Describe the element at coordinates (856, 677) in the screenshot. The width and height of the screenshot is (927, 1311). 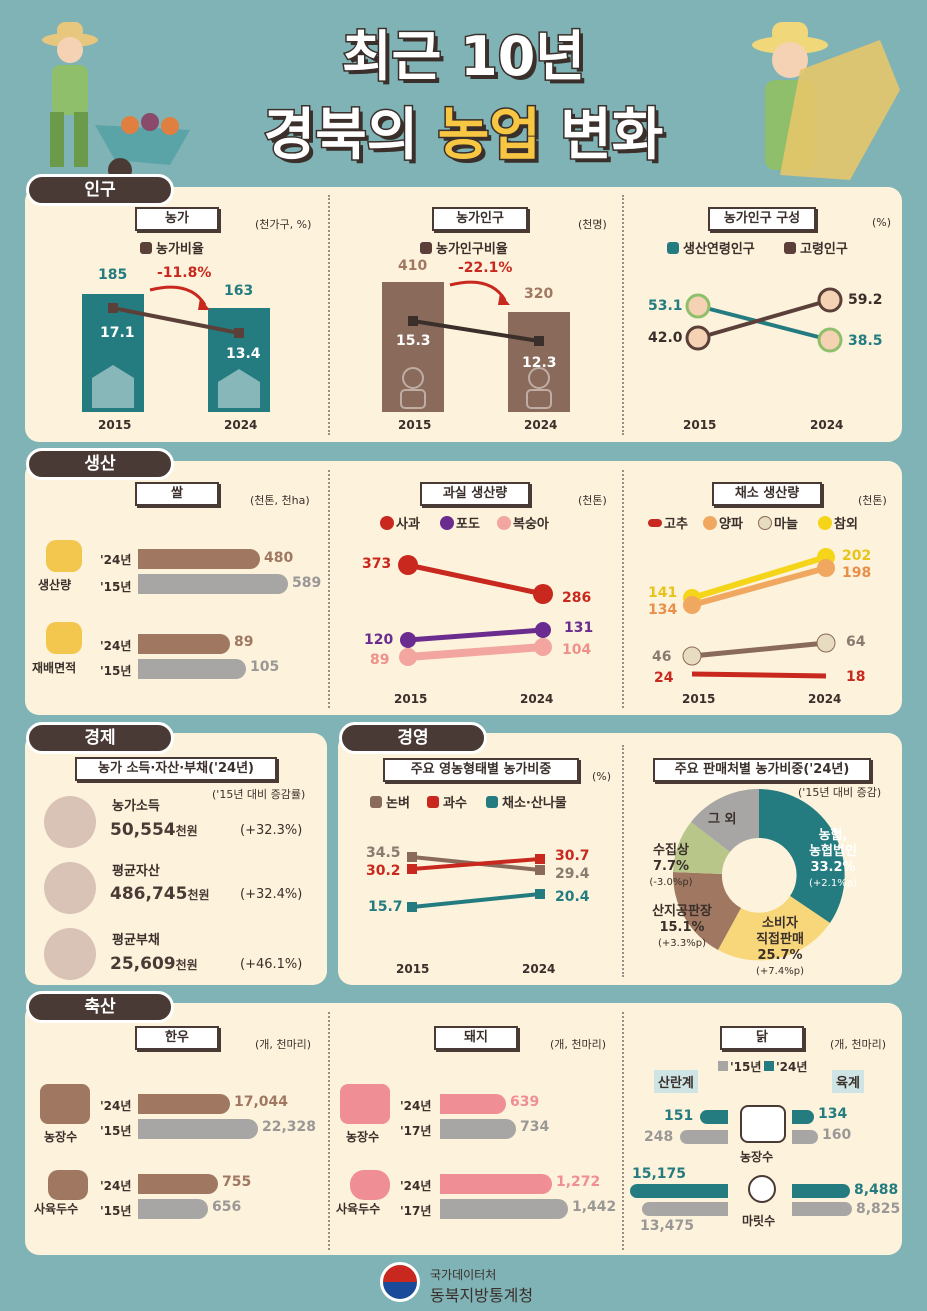
I see `pepper-2024: 18` at that location.